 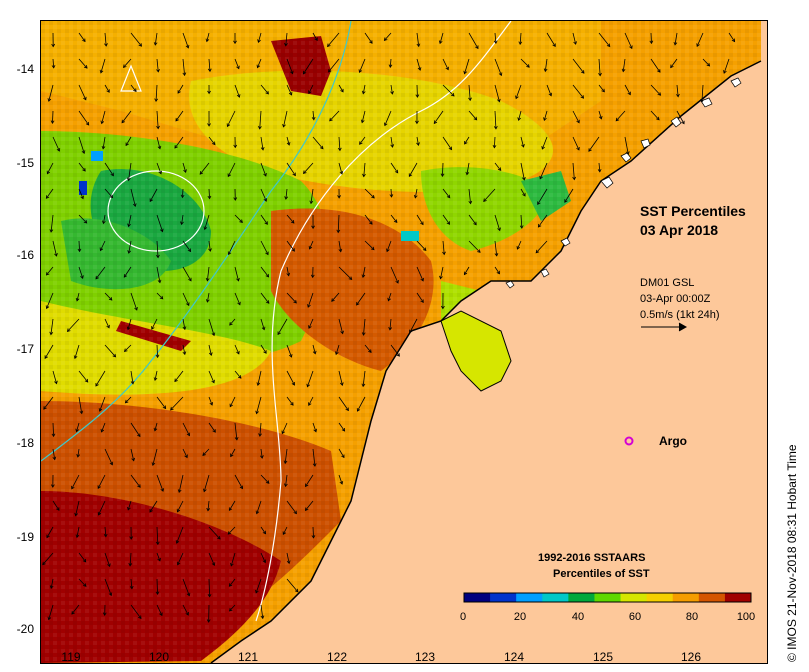 I want to click on eddy-contour, so click(x=156, y=211).